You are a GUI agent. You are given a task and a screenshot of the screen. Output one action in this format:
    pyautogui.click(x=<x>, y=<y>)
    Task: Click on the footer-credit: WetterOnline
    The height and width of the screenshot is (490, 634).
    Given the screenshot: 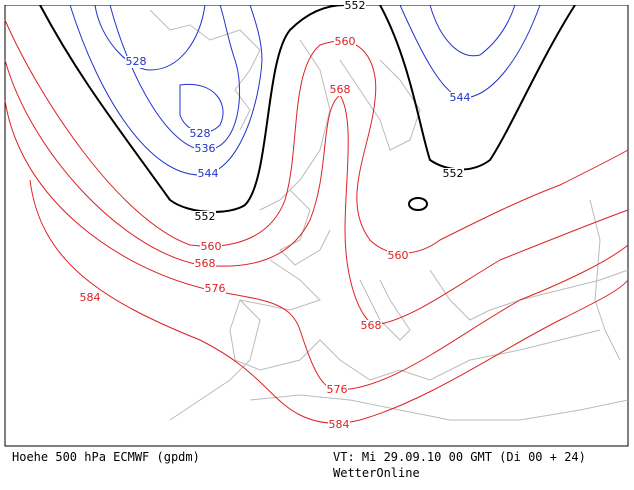 What is the action you would take?
    pyautogui.click(x=376, y=473)
    